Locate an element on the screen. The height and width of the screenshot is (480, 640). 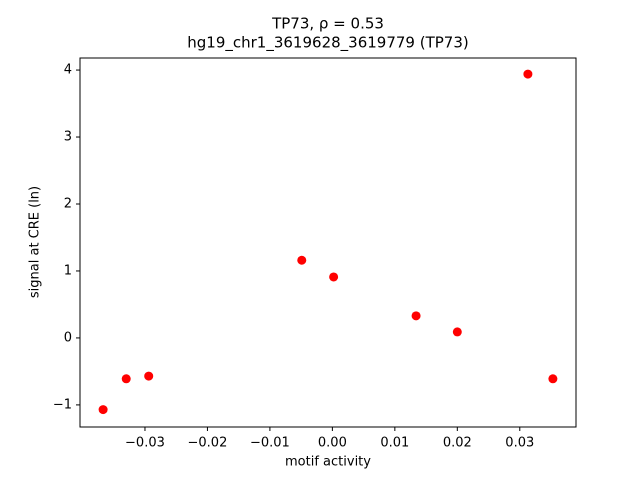
y-tick-label: −1 is located at coordinates (62, 404).